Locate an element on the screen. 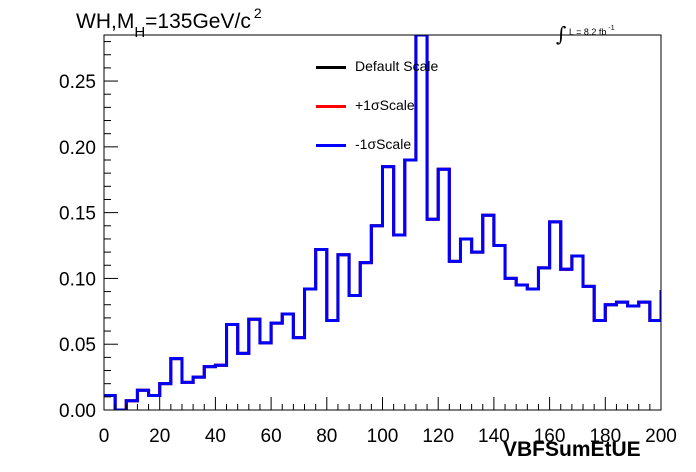 This screenshot has width=696, height=472. x-tick-label: 100 is located at coordinates (383, 436).